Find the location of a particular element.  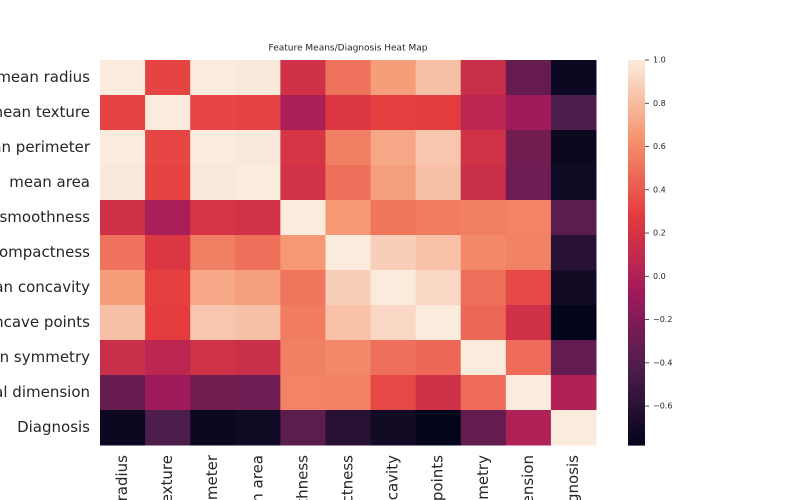

x-tick-label: mean area is located at coordinates (257, 477).